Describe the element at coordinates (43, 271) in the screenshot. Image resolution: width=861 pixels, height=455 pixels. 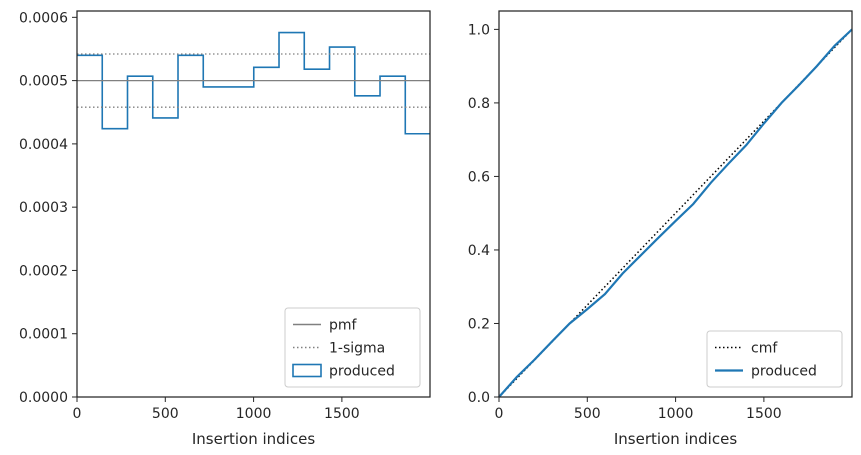
I see `y-tick-label: 0.0002` at that location.